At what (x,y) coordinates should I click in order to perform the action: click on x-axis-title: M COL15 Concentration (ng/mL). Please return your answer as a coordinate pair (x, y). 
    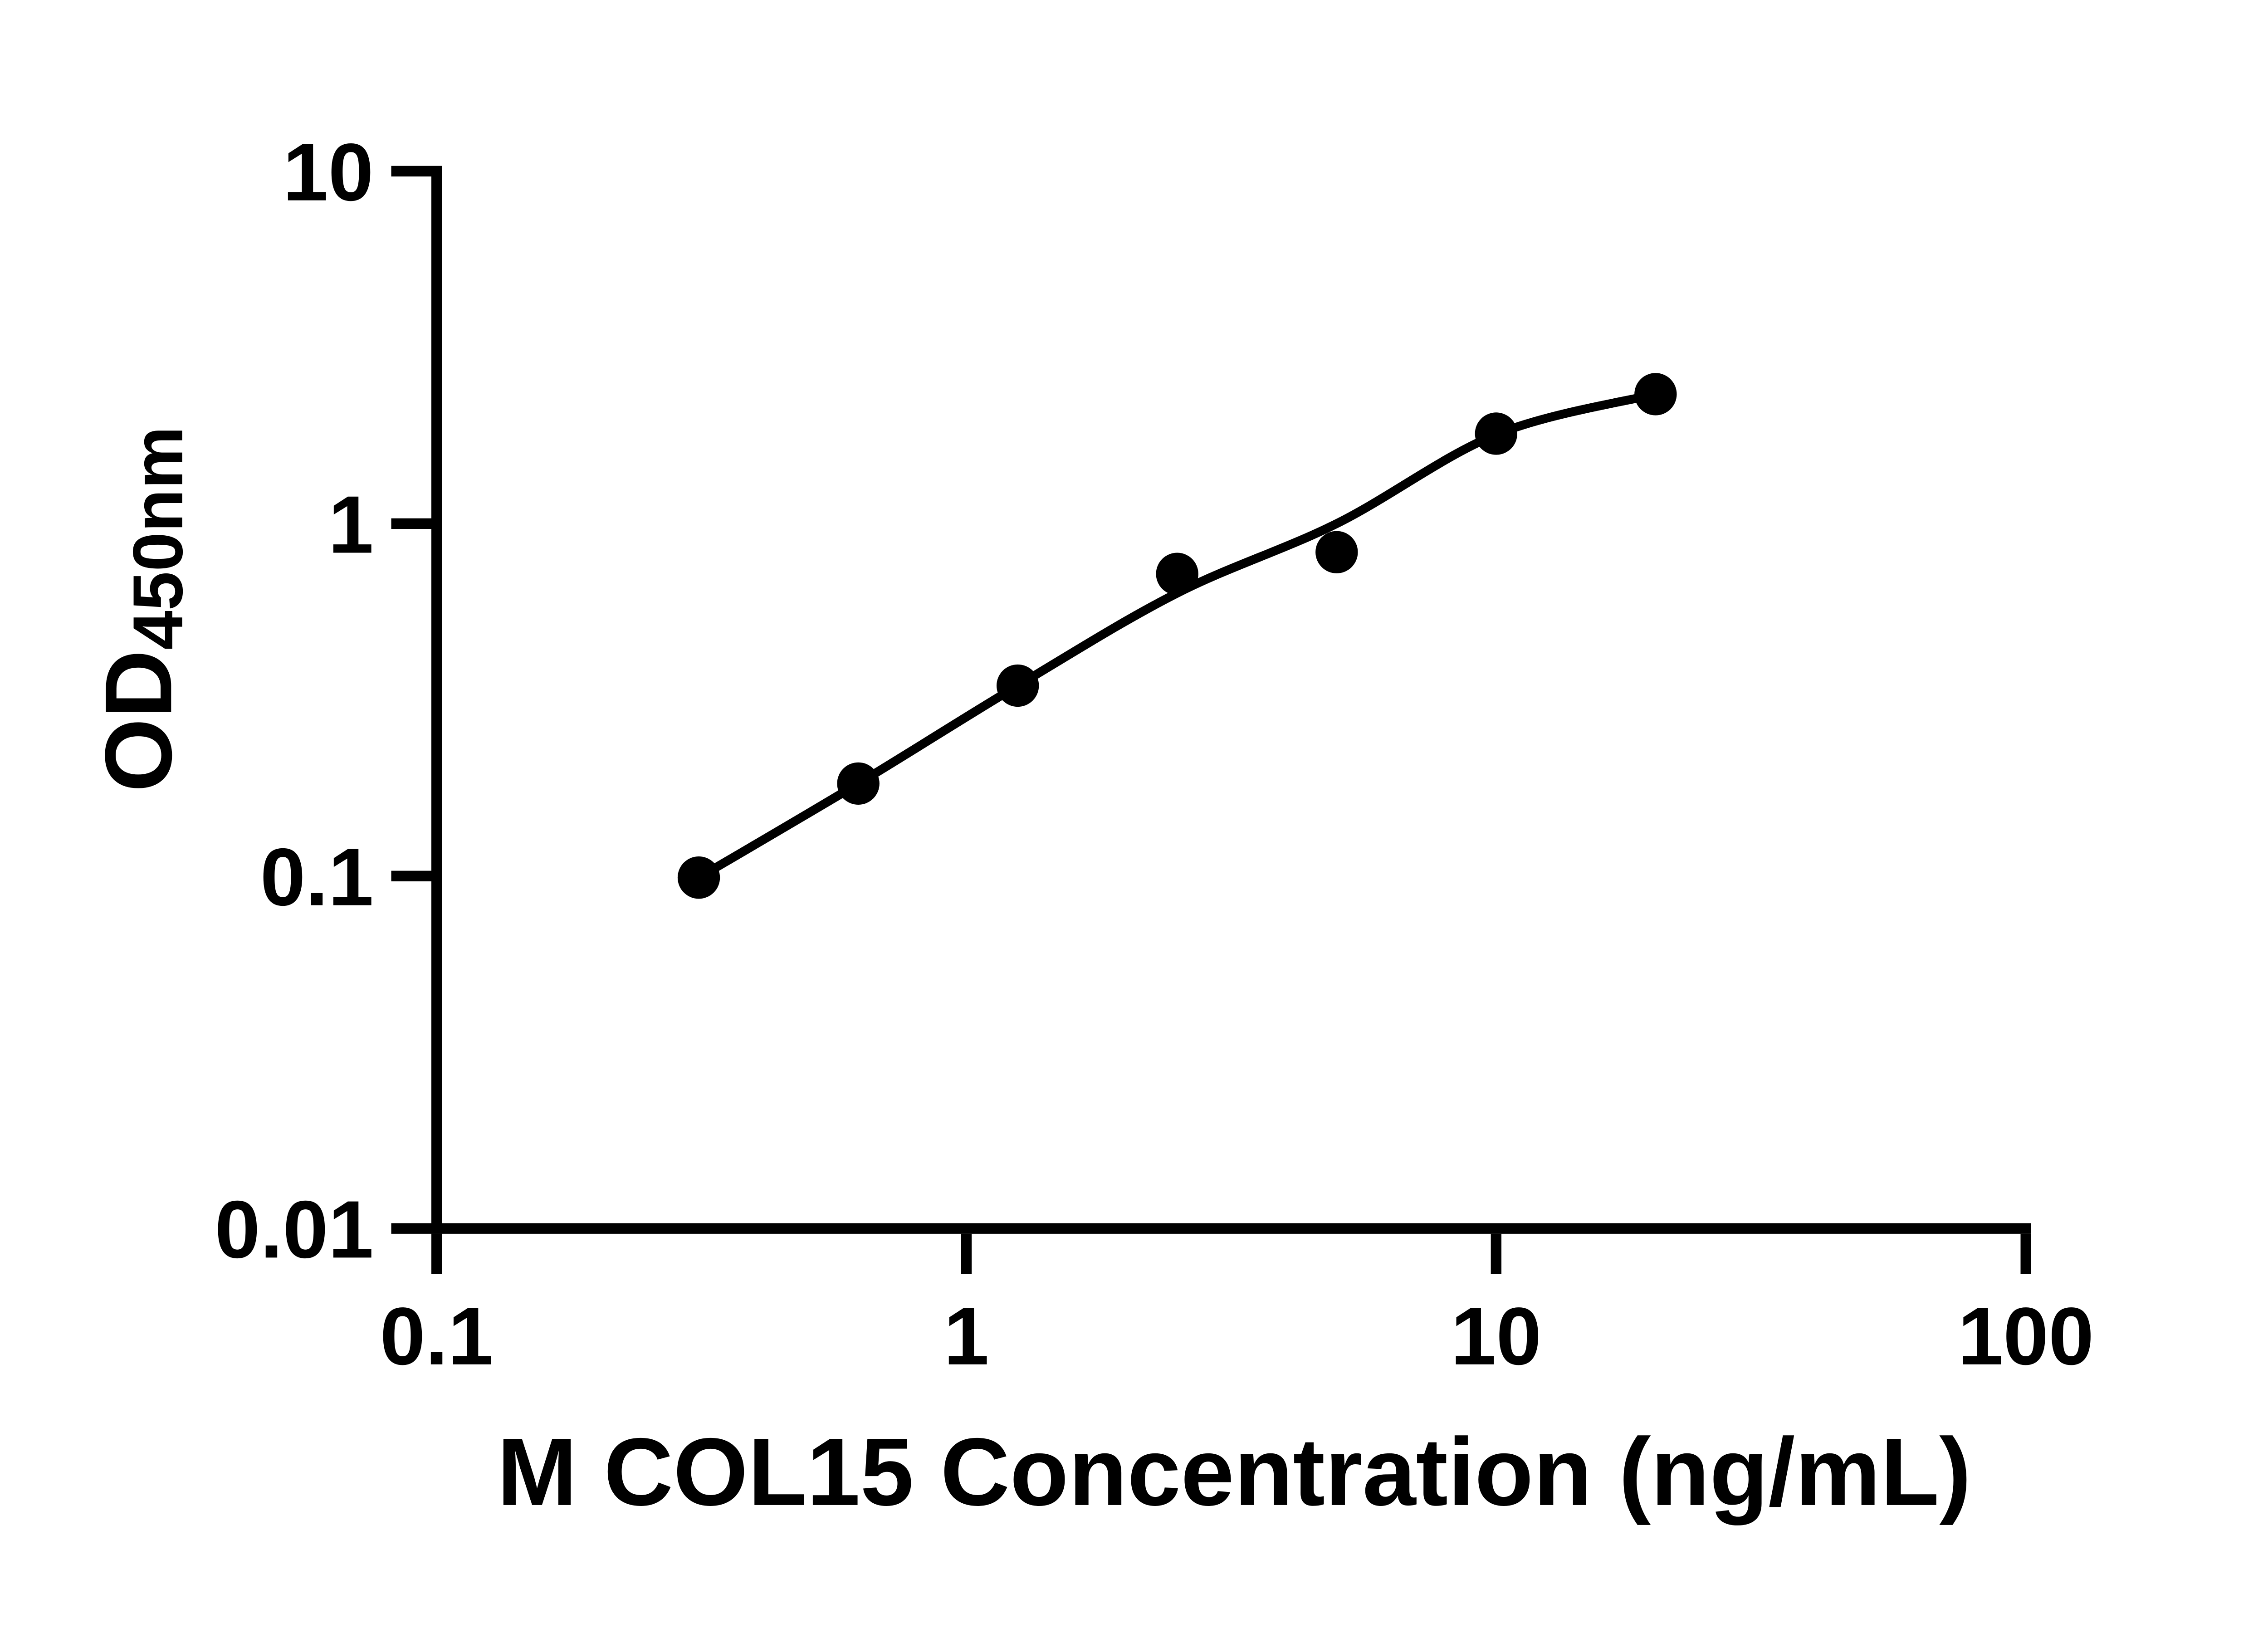
    Looking at the image, I should click on (1234, 1471).